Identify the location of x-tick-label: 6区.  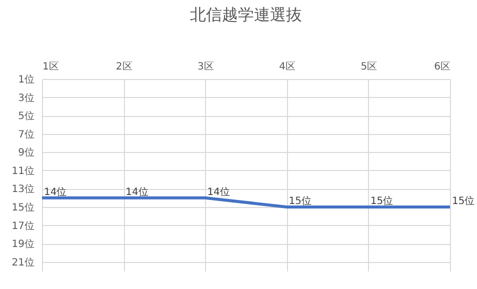
(442, 67).